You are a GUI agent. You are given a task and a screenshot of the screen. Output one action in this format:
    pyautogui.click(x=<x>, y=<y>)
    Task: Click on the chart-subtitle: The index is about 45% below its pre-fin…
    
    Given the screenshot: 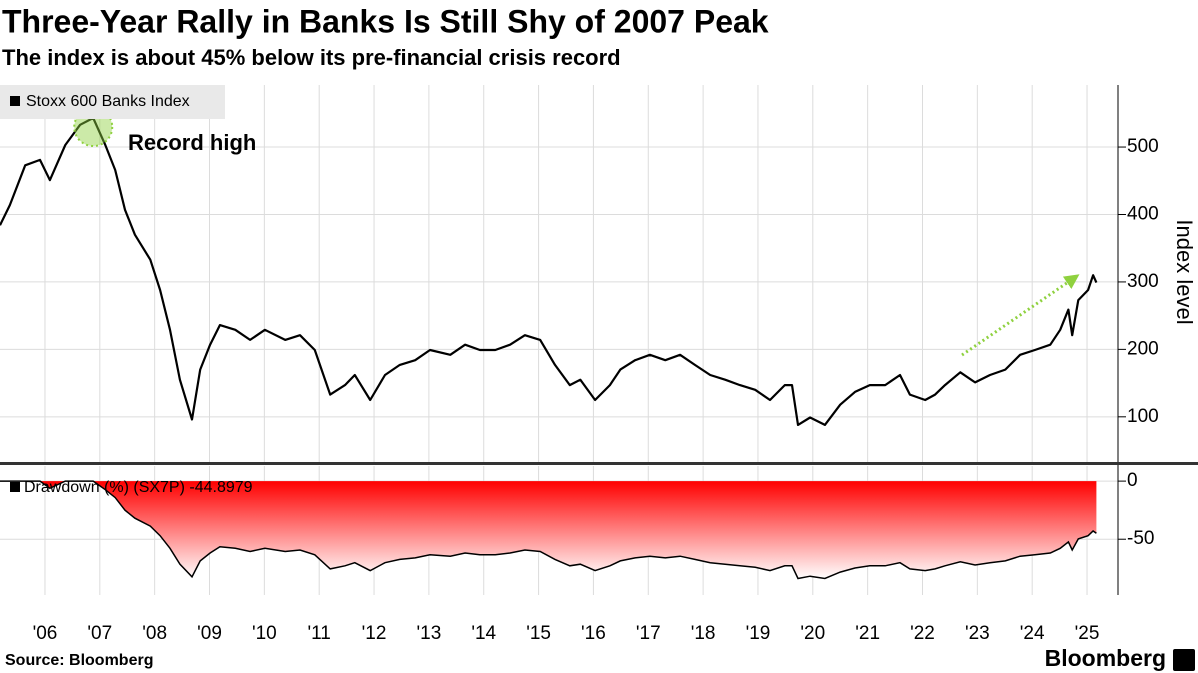 What is the action you would take?
    pyautogui.click(x=311, y=57)
    